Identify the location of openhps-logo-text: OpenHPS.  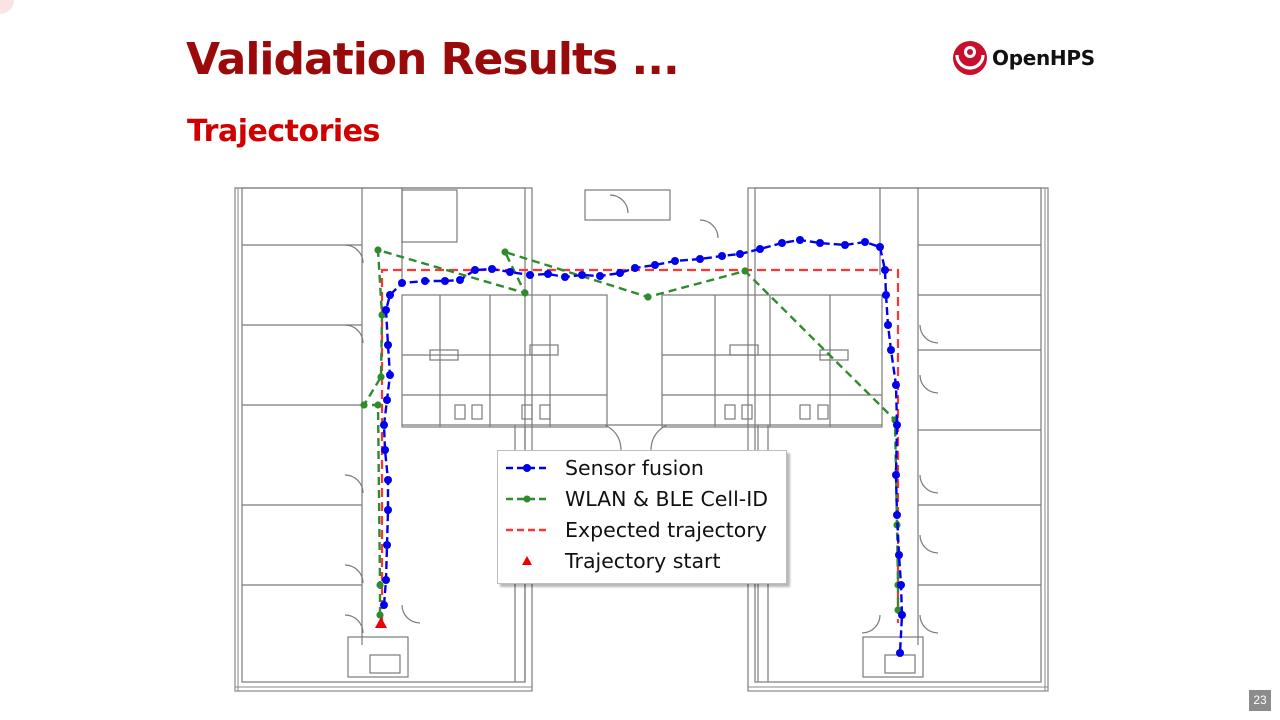
(1043, 58).